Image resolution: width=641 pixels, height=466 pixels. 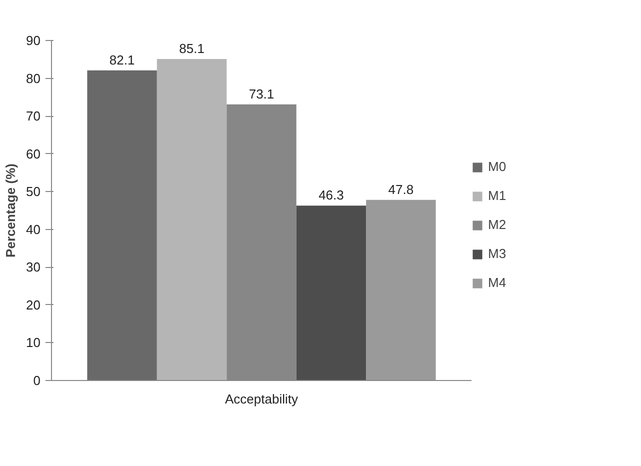 I want to click on y-tick-label: 70, so click(x=33, y=116).